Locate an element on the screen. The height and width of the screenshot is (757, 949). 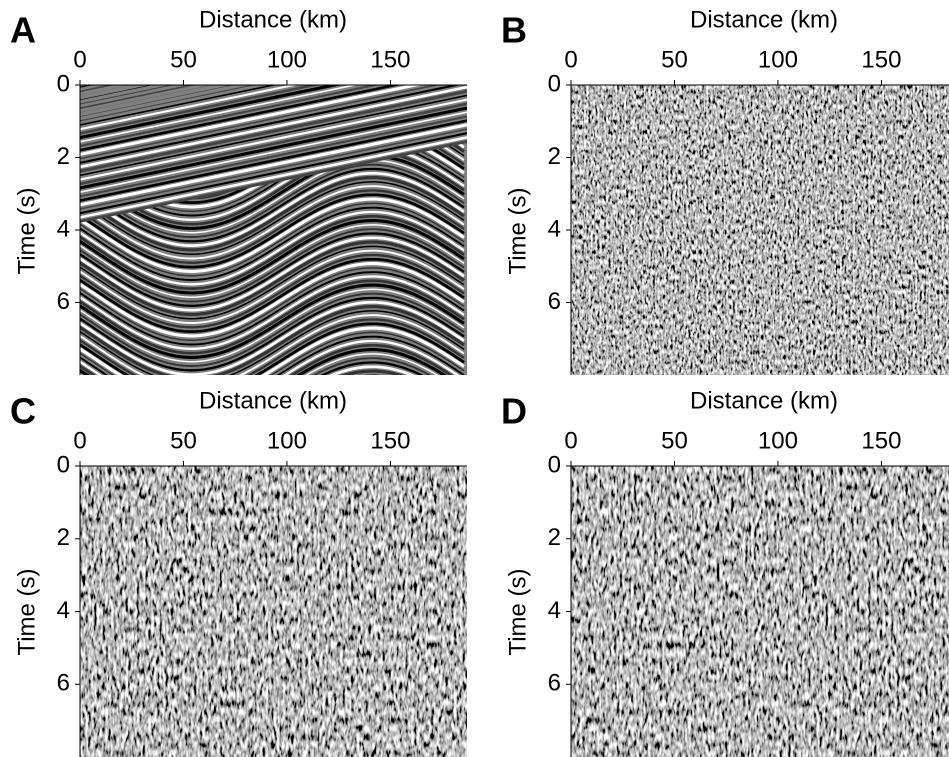
panel-label: B is located at coordinates (514, 30).